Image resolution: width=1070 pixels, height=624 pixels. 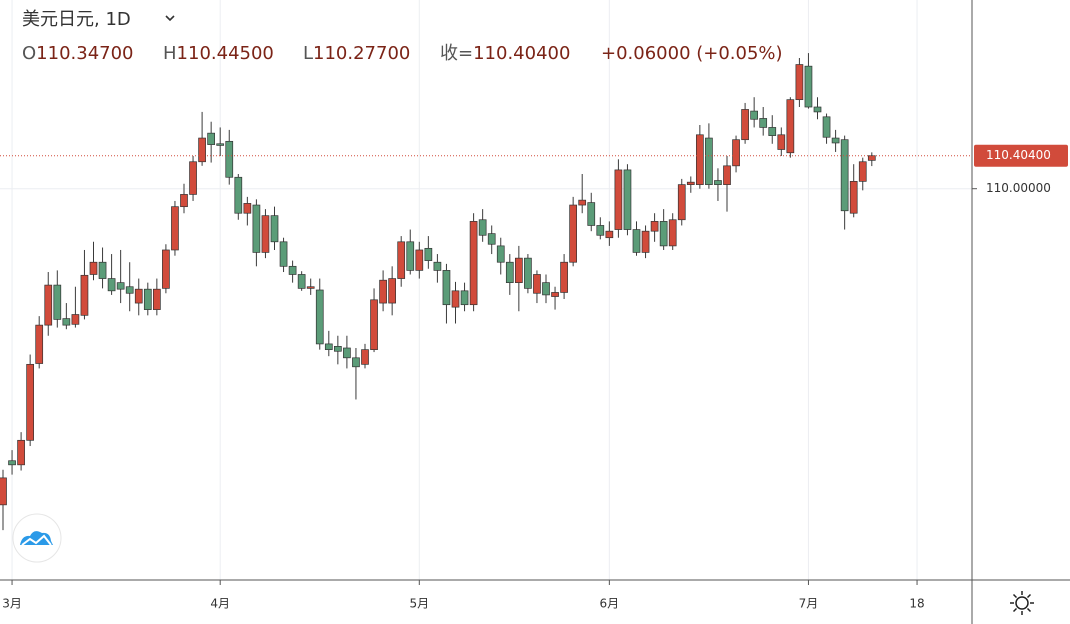 I want to click on icon-circle, so click(x=1022, y=603).